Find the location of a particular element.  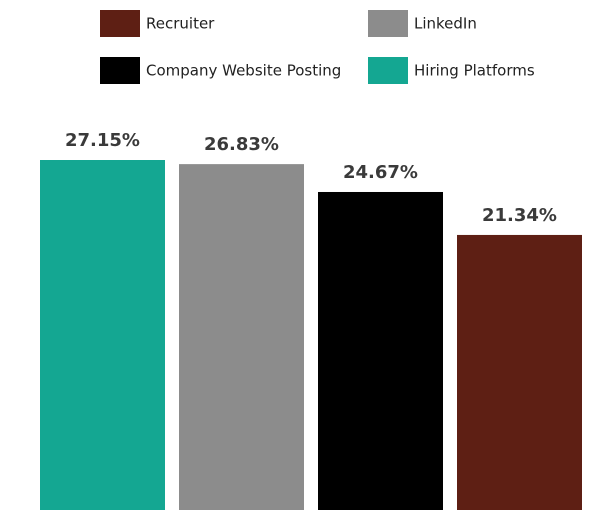

legend-label-1: Recruiter is located at coordinates (180, 24).